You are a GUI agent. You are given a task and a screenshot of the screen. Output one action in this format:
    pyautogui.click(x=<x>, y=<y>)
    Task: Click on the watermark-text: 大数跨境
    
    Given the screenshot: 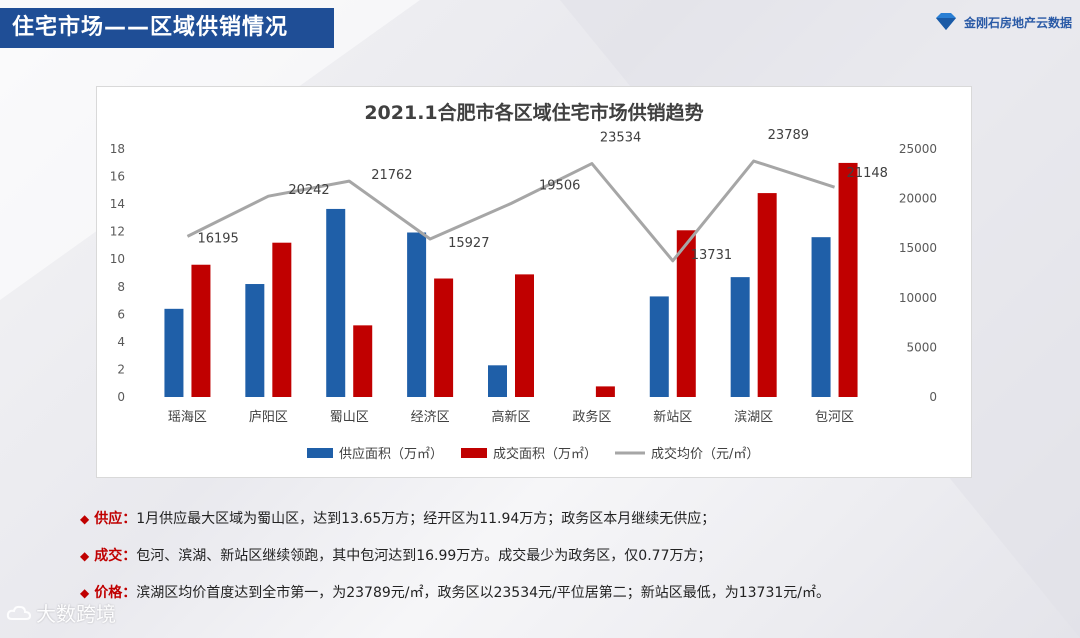 What is the action you would take?
    pyautogui.click(x=76, y=614)
    